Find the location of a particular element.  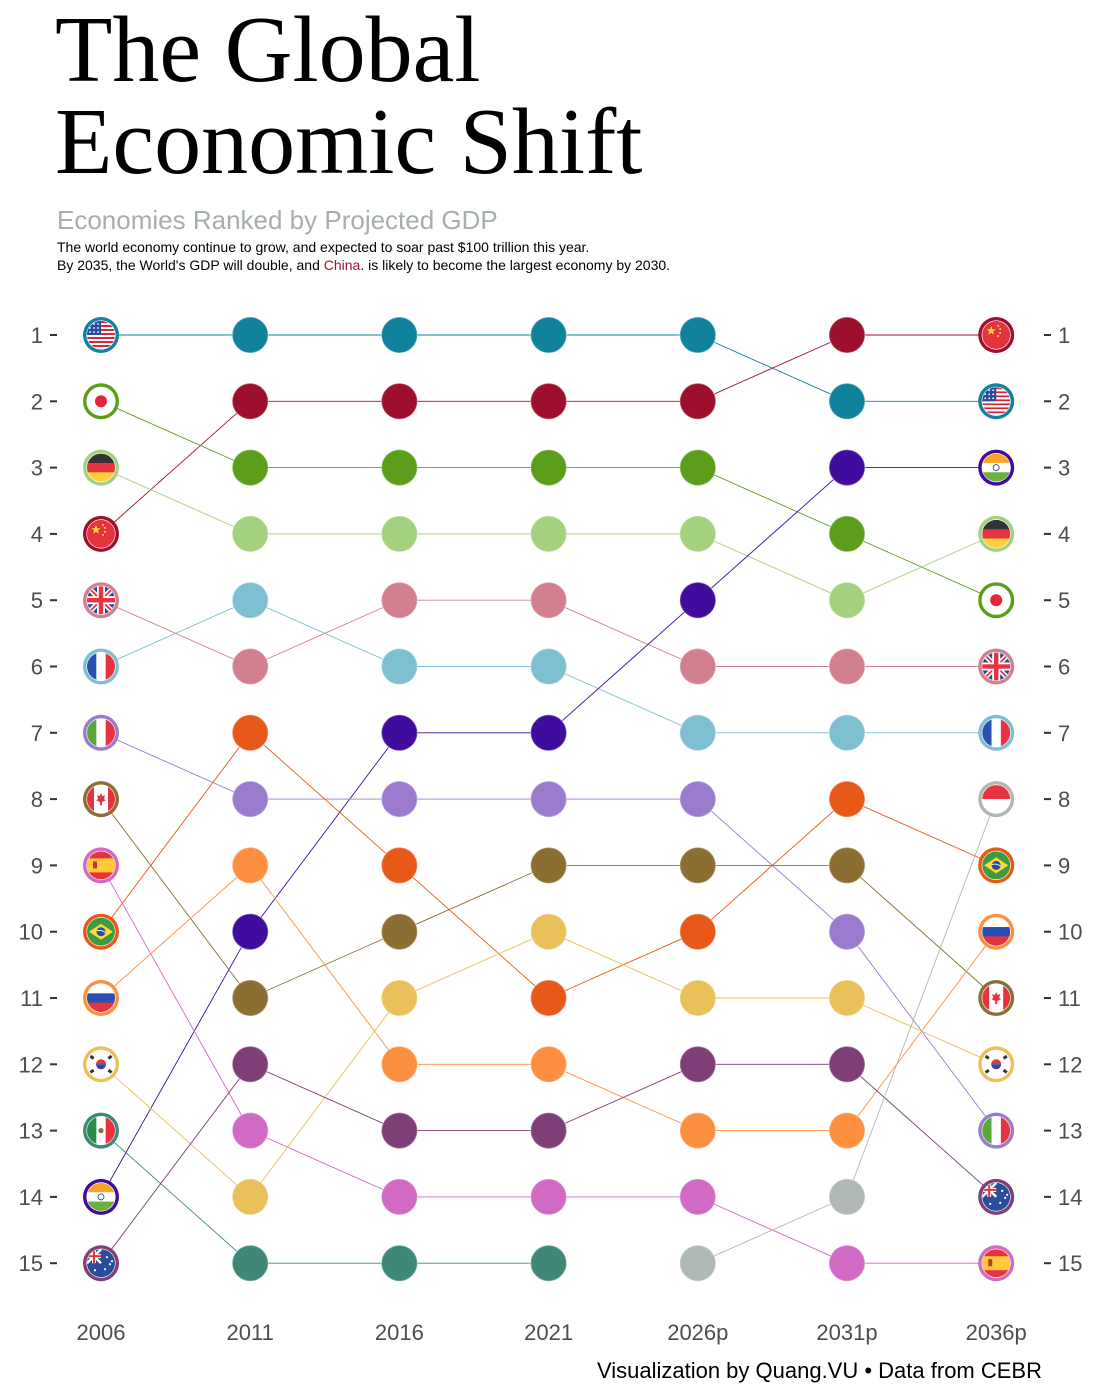

y-tick-label-right: 12 is located at coordinates (1070, 1064).